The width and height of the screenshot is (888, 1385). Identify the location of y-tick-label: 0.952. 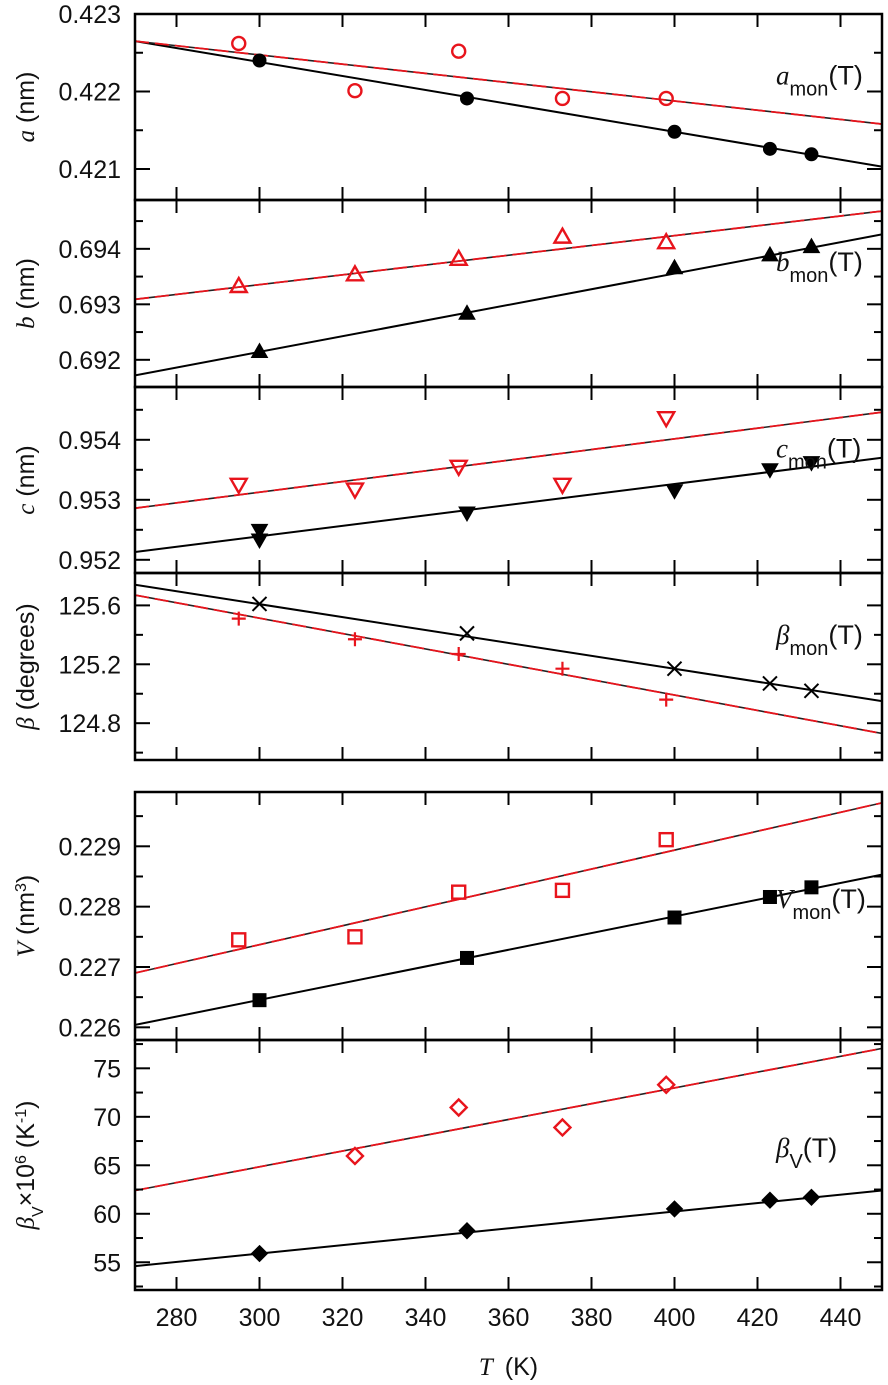
(89, 561).